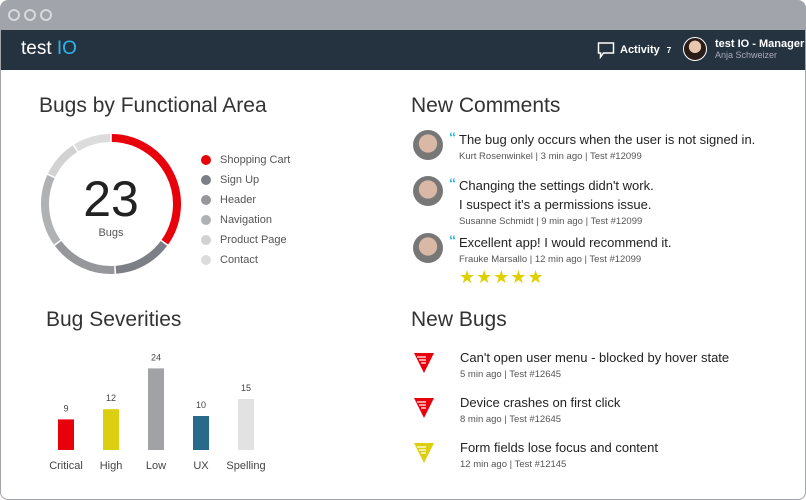  I want to click on speech-bubble-icon, so click(606, 50).